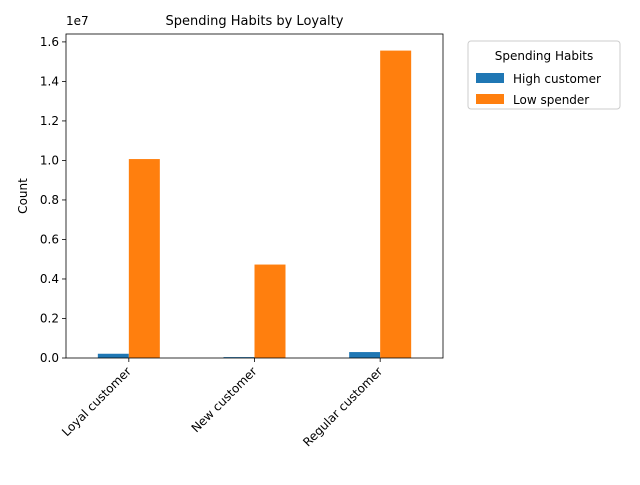  I want to click on bar-low-spender-new-customer, so click(270, 311).